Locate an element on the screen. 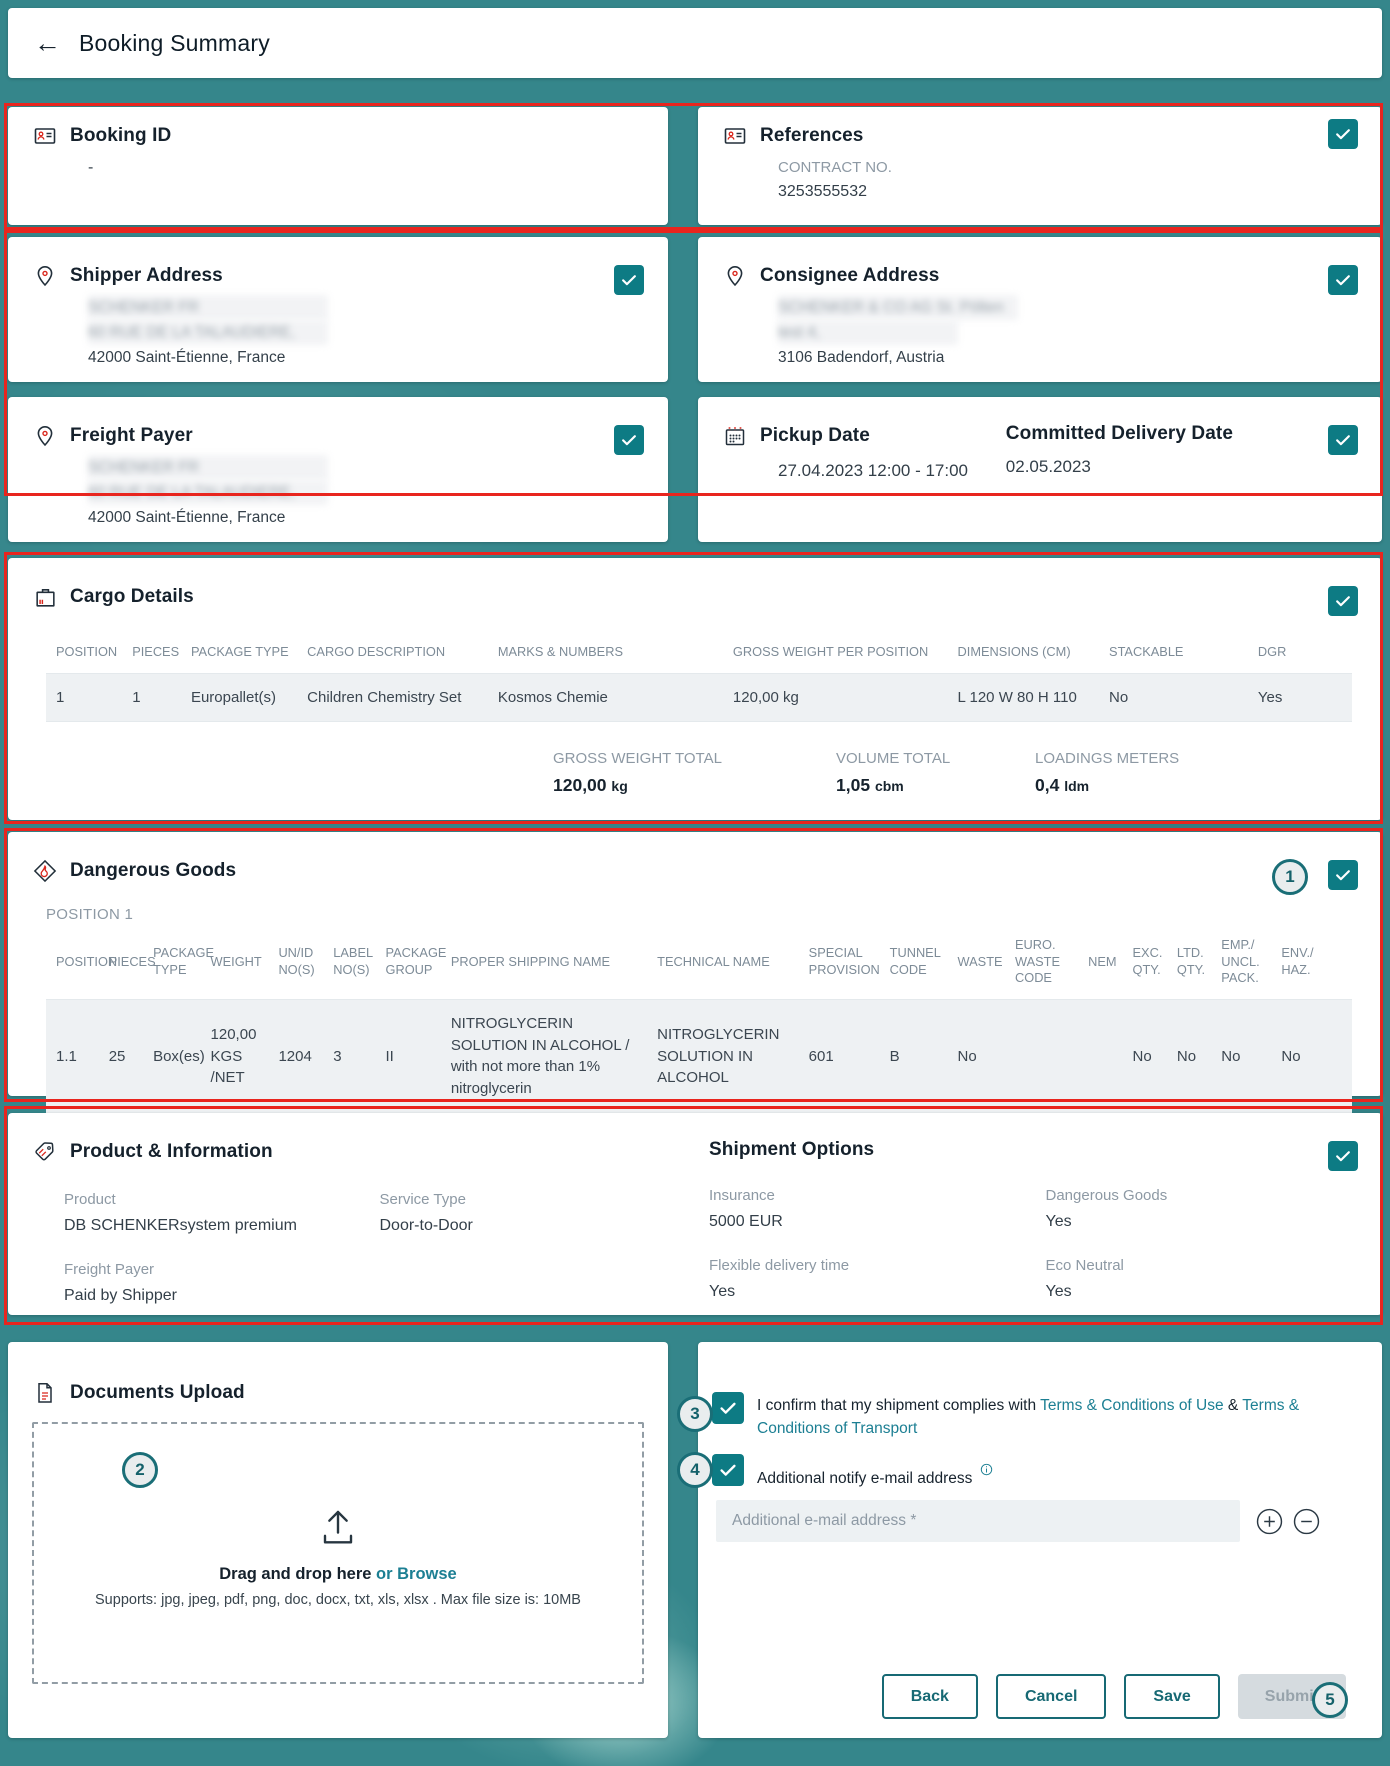 This screenshot has height=1766, width=1390. table-cell: 120,00 KGS /NET is located at coordinates (244, 1056).